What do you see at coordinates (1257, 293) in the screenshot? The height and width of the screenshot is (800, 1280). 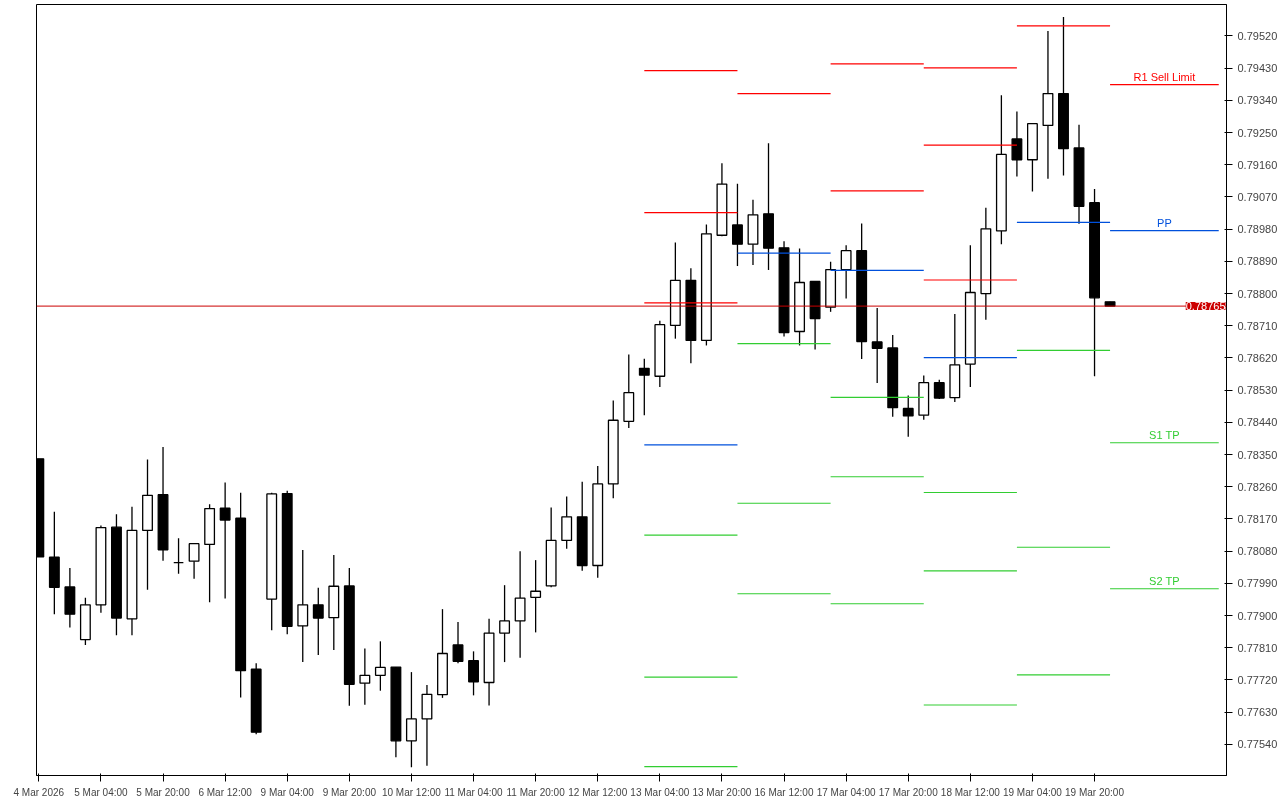 I see `y-tick-label: 0.78800` at bounding box center [1257, 293].